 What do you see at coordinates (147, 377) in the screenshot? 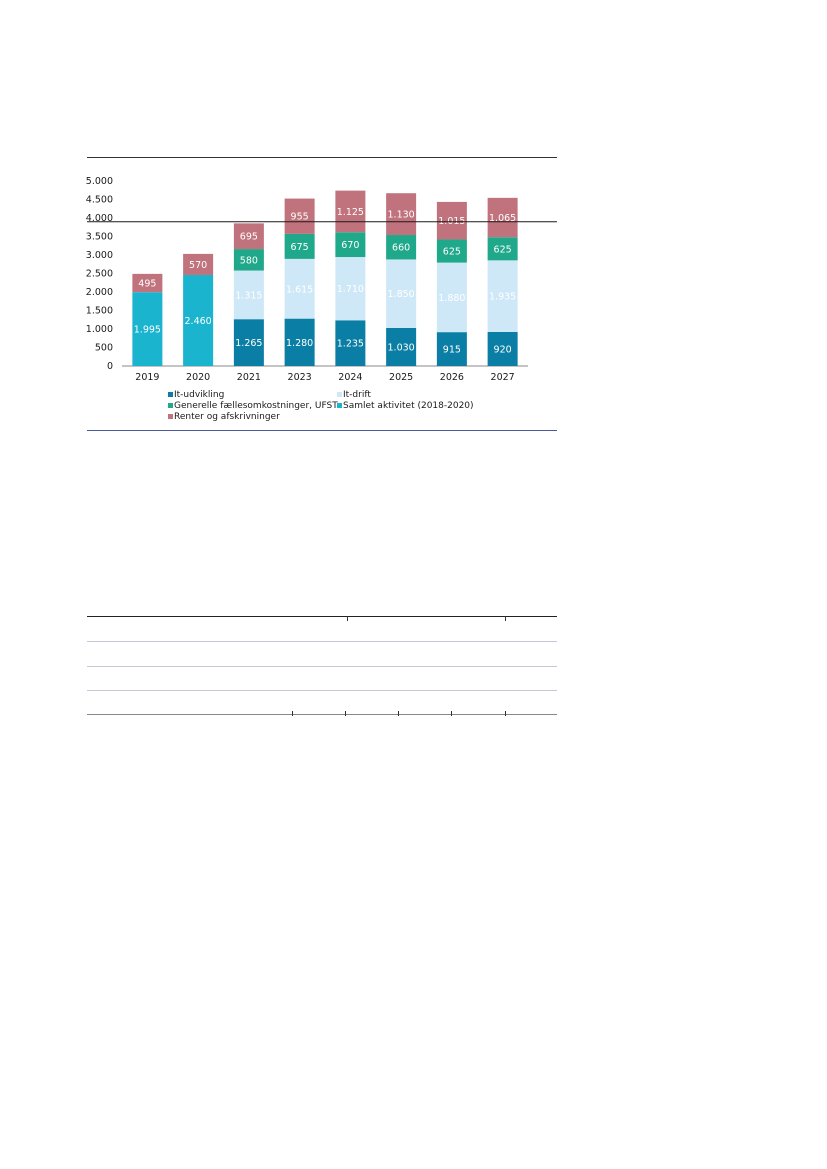
I see `x-tick-label: 2019` at bounding box center [147, 377].